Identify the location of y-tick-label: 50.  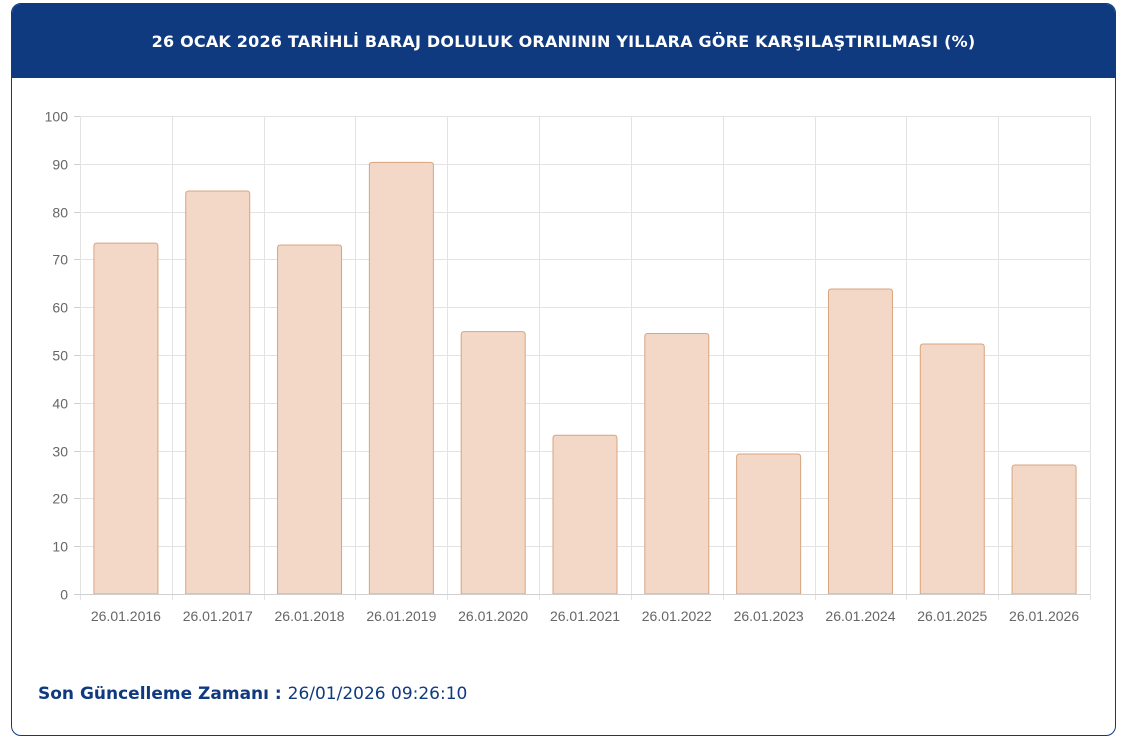
(60, 356).